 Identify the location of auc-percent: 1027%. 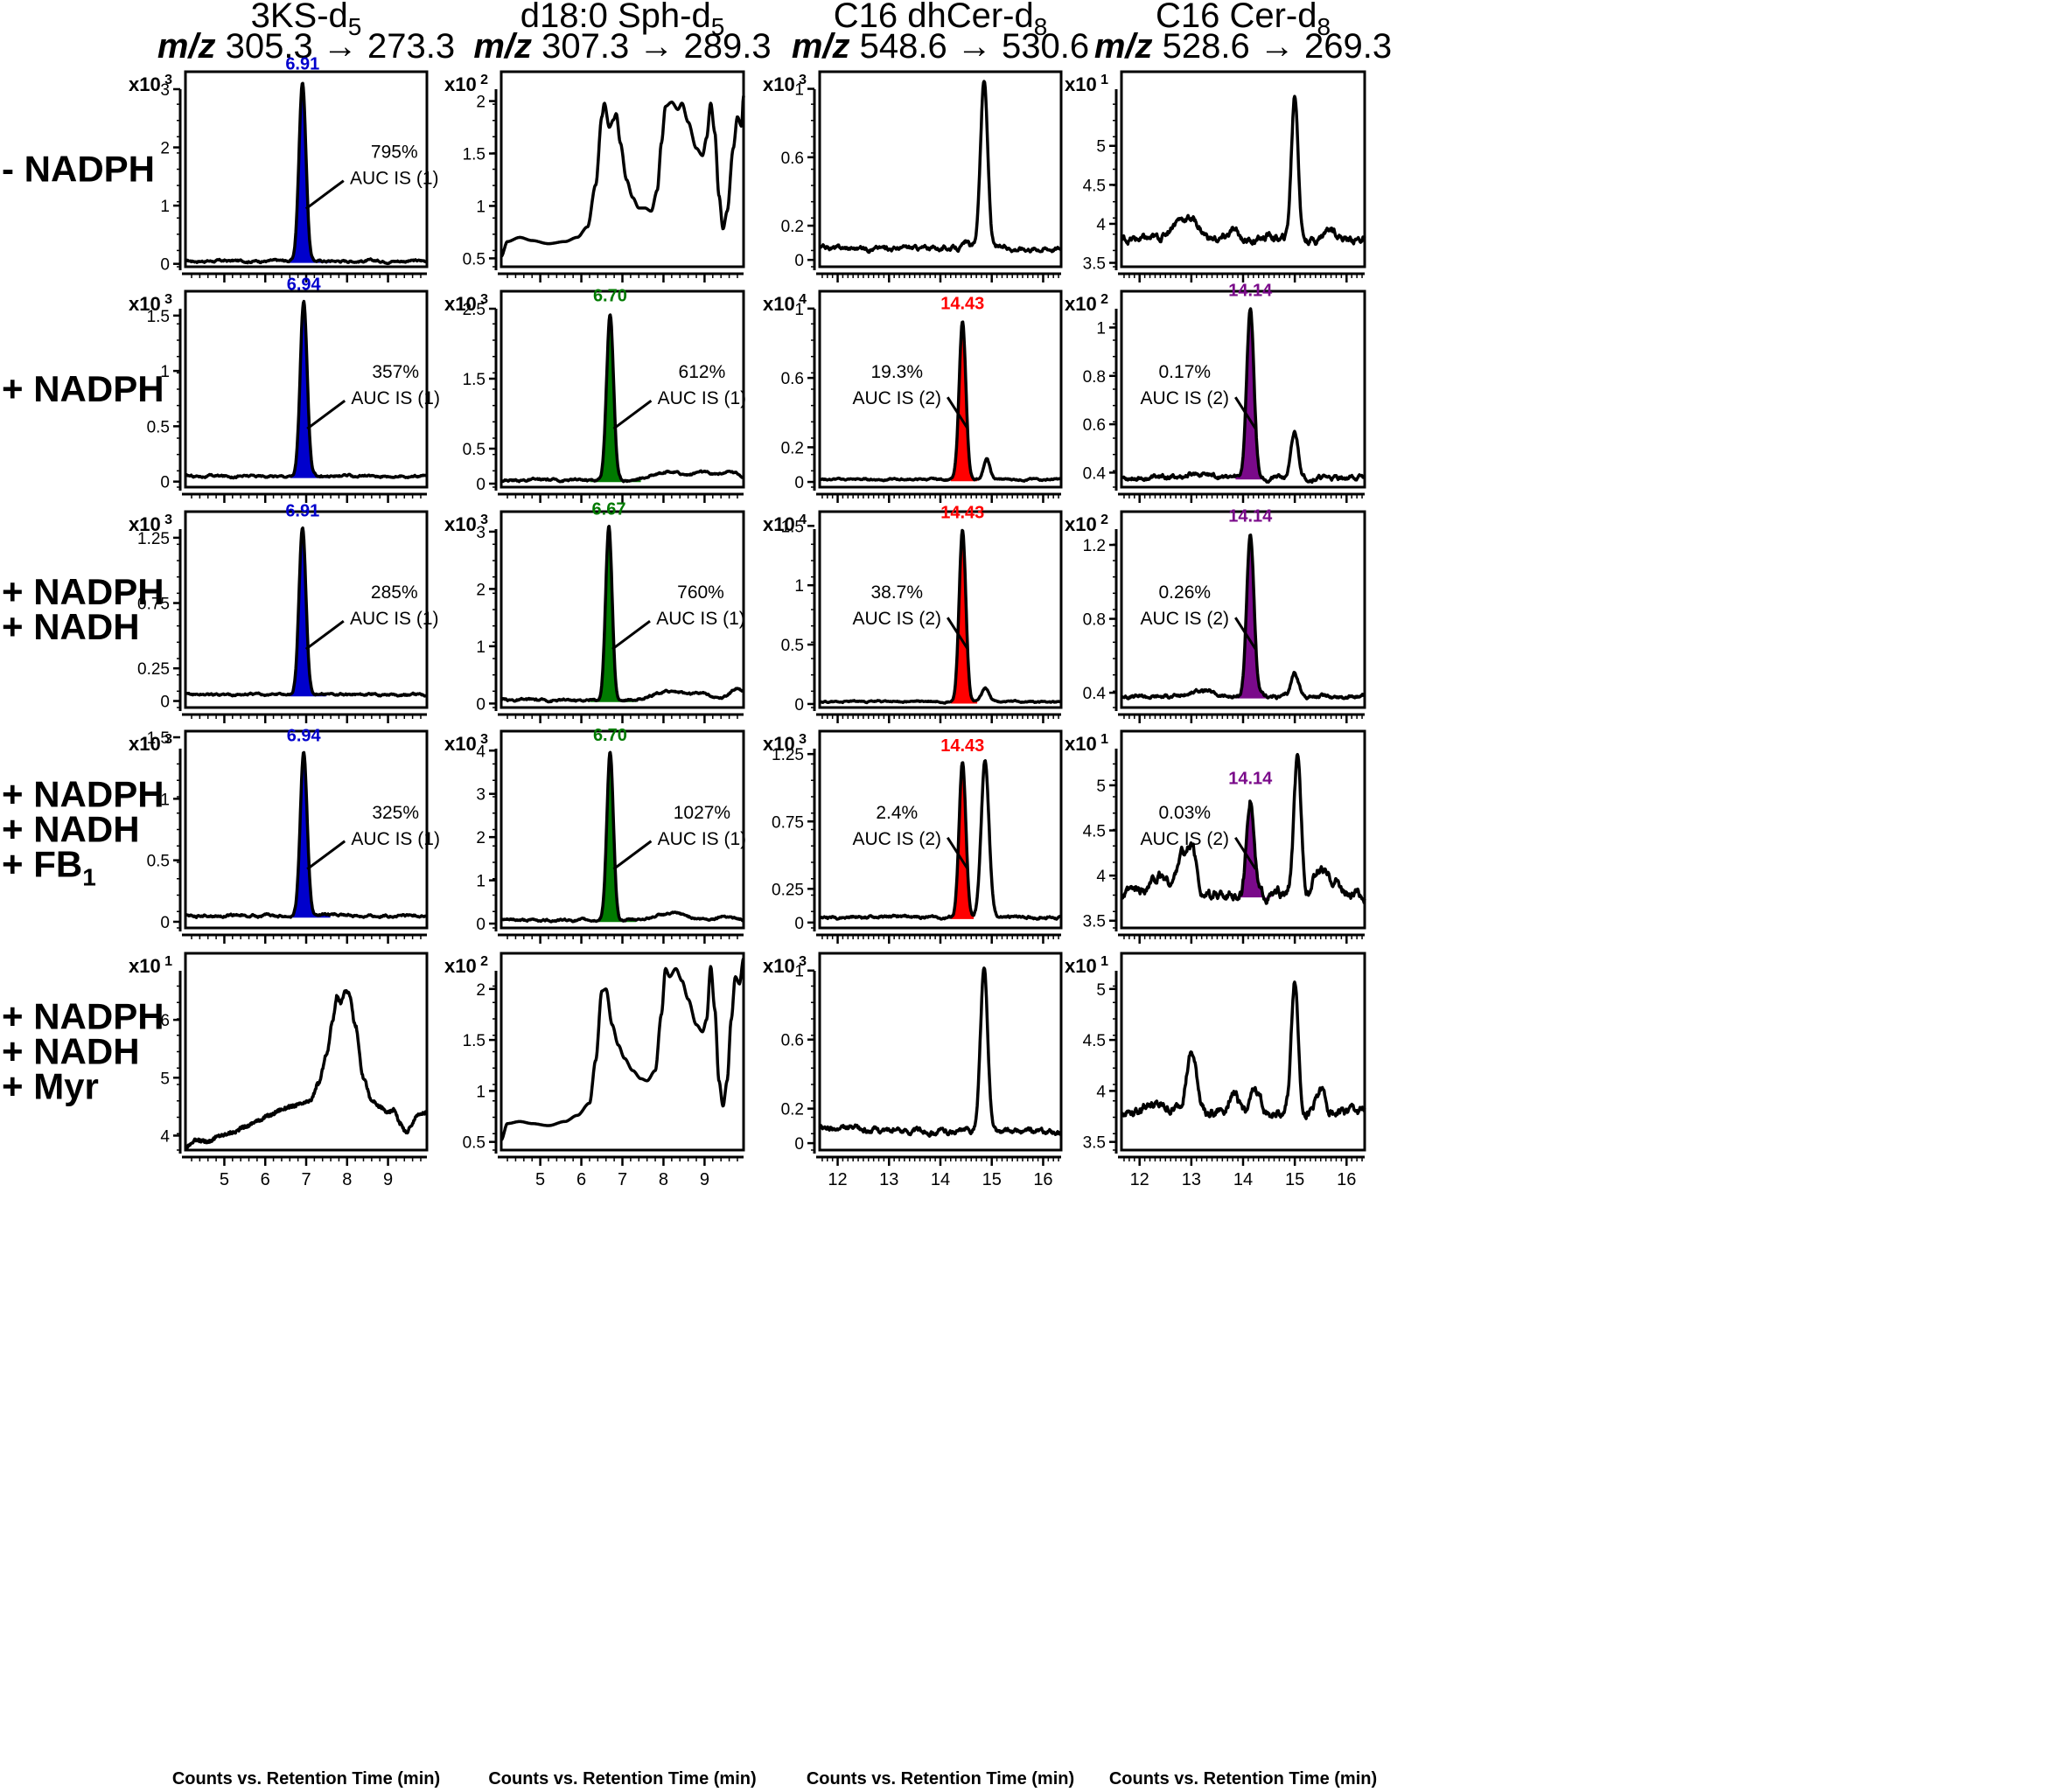
(702, 813).